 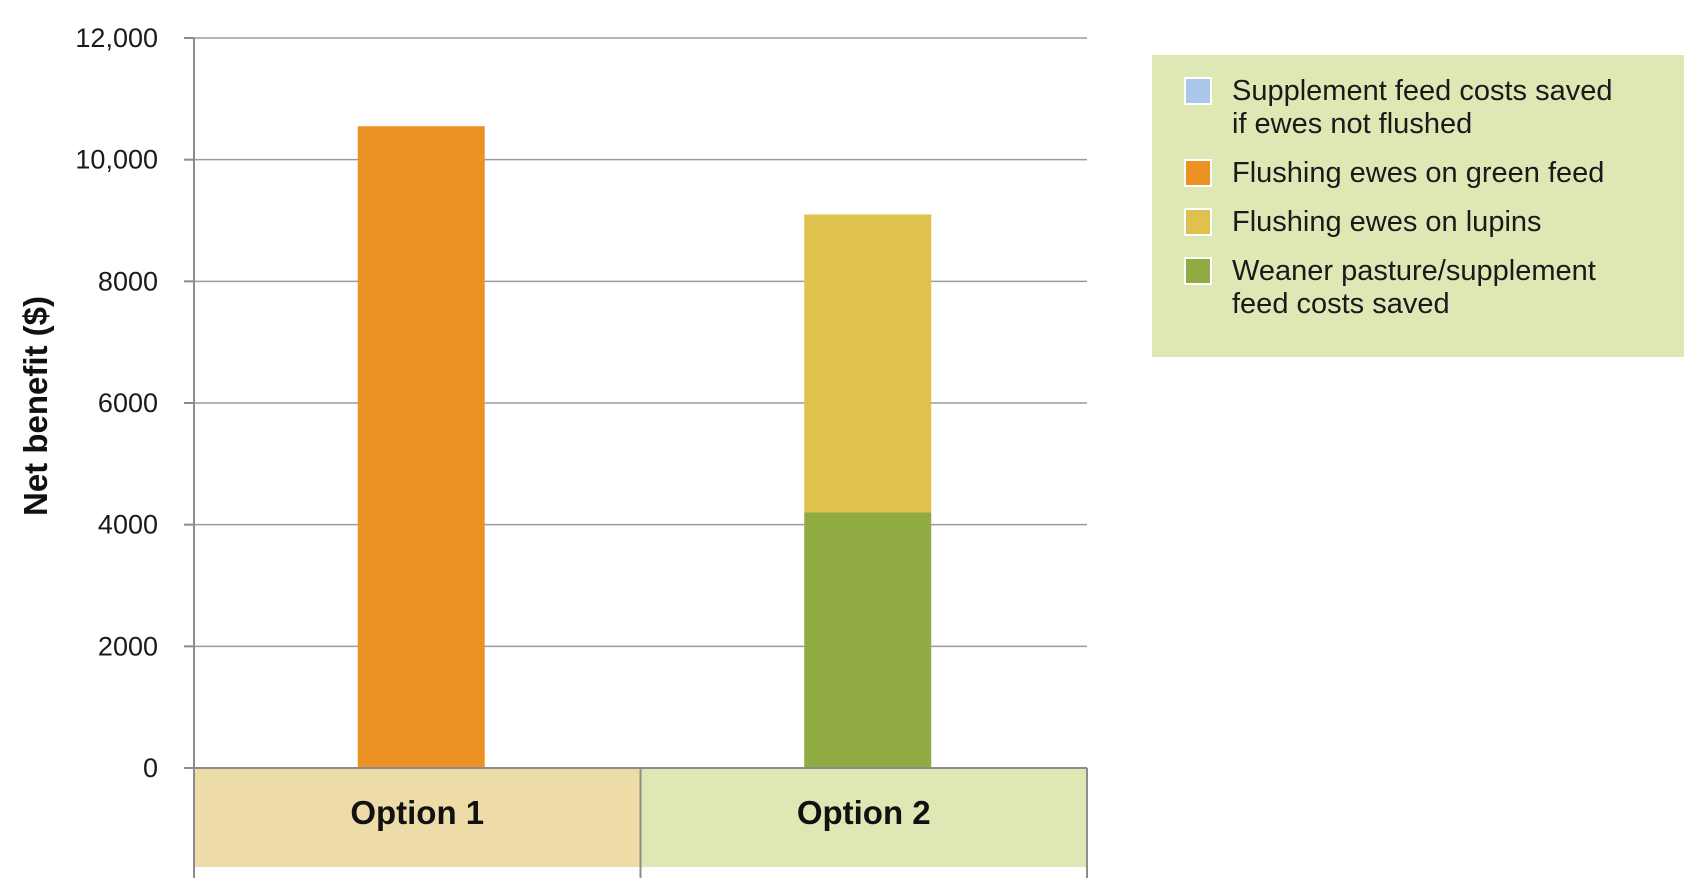 What do you see at coordinates (1418, 173) in the screenshot?
I see `legend-label: Flushing ewes on green feed` at bounding box center [1418, 173].